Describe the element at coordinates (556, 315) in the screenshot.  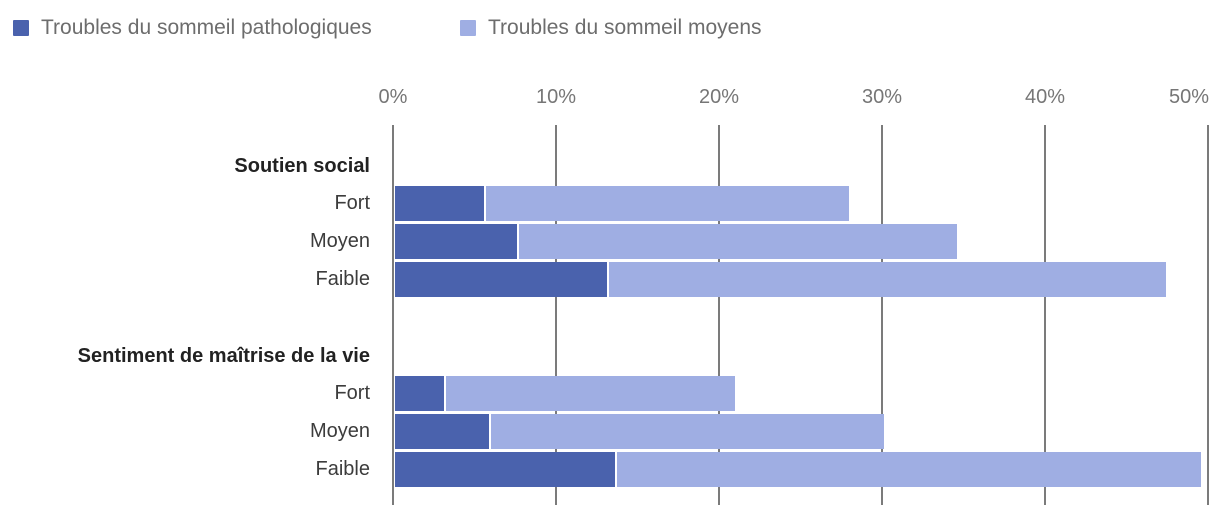
I see `gridline-10%` at that location.